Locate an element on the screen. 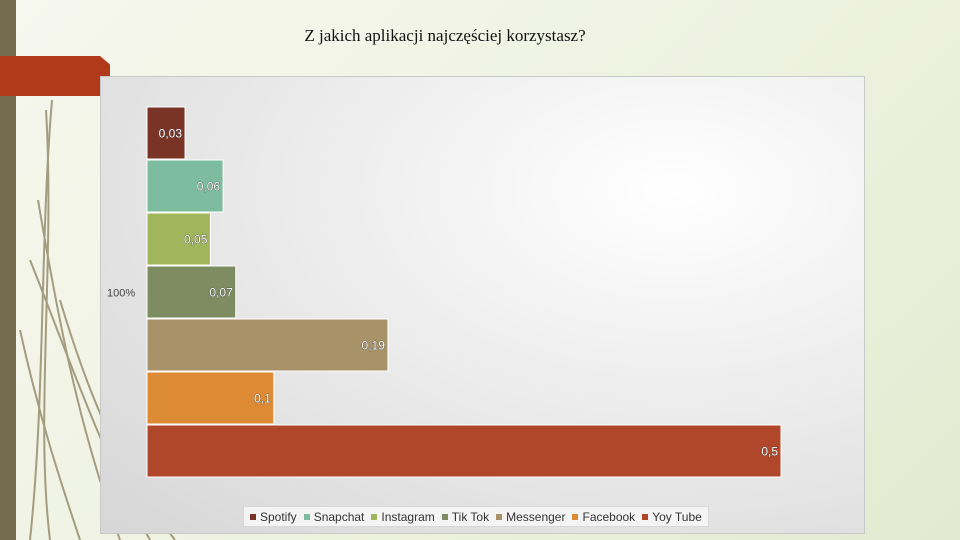 This screenshot has width=960, height=540. legend-item-yoy-tube: Yoy Tube is located at coordinates (672, 517).